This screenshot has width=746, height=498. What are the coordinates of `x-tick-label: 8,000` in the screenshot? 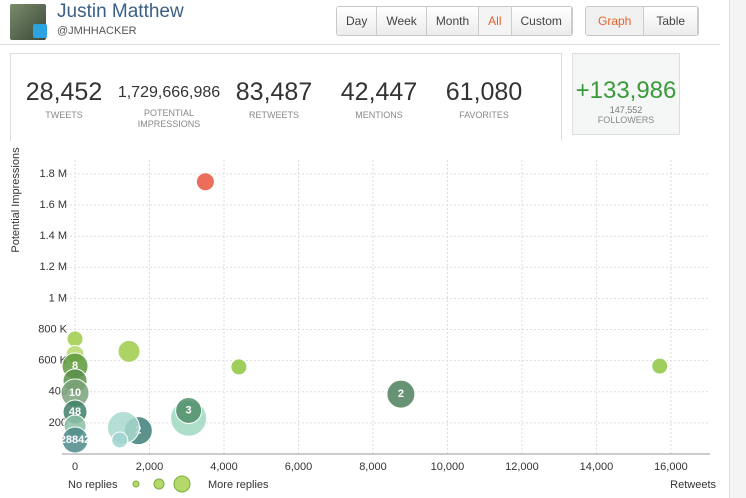 It's located at (373, 467).